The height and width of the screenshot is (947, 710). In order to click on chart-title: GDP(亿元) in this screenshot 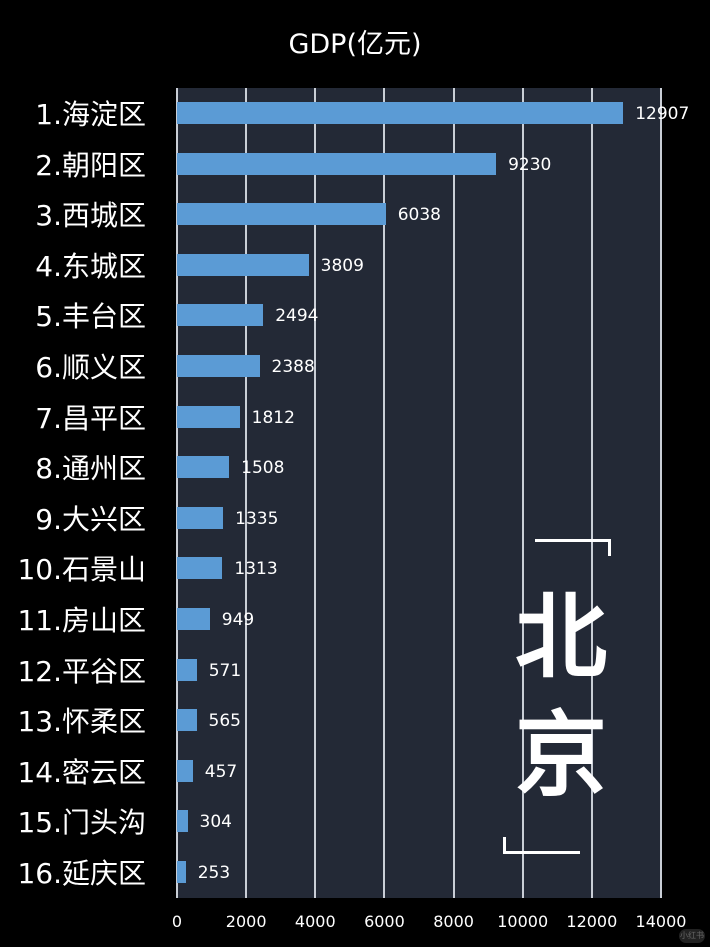, I will do `click(355, 44)`.